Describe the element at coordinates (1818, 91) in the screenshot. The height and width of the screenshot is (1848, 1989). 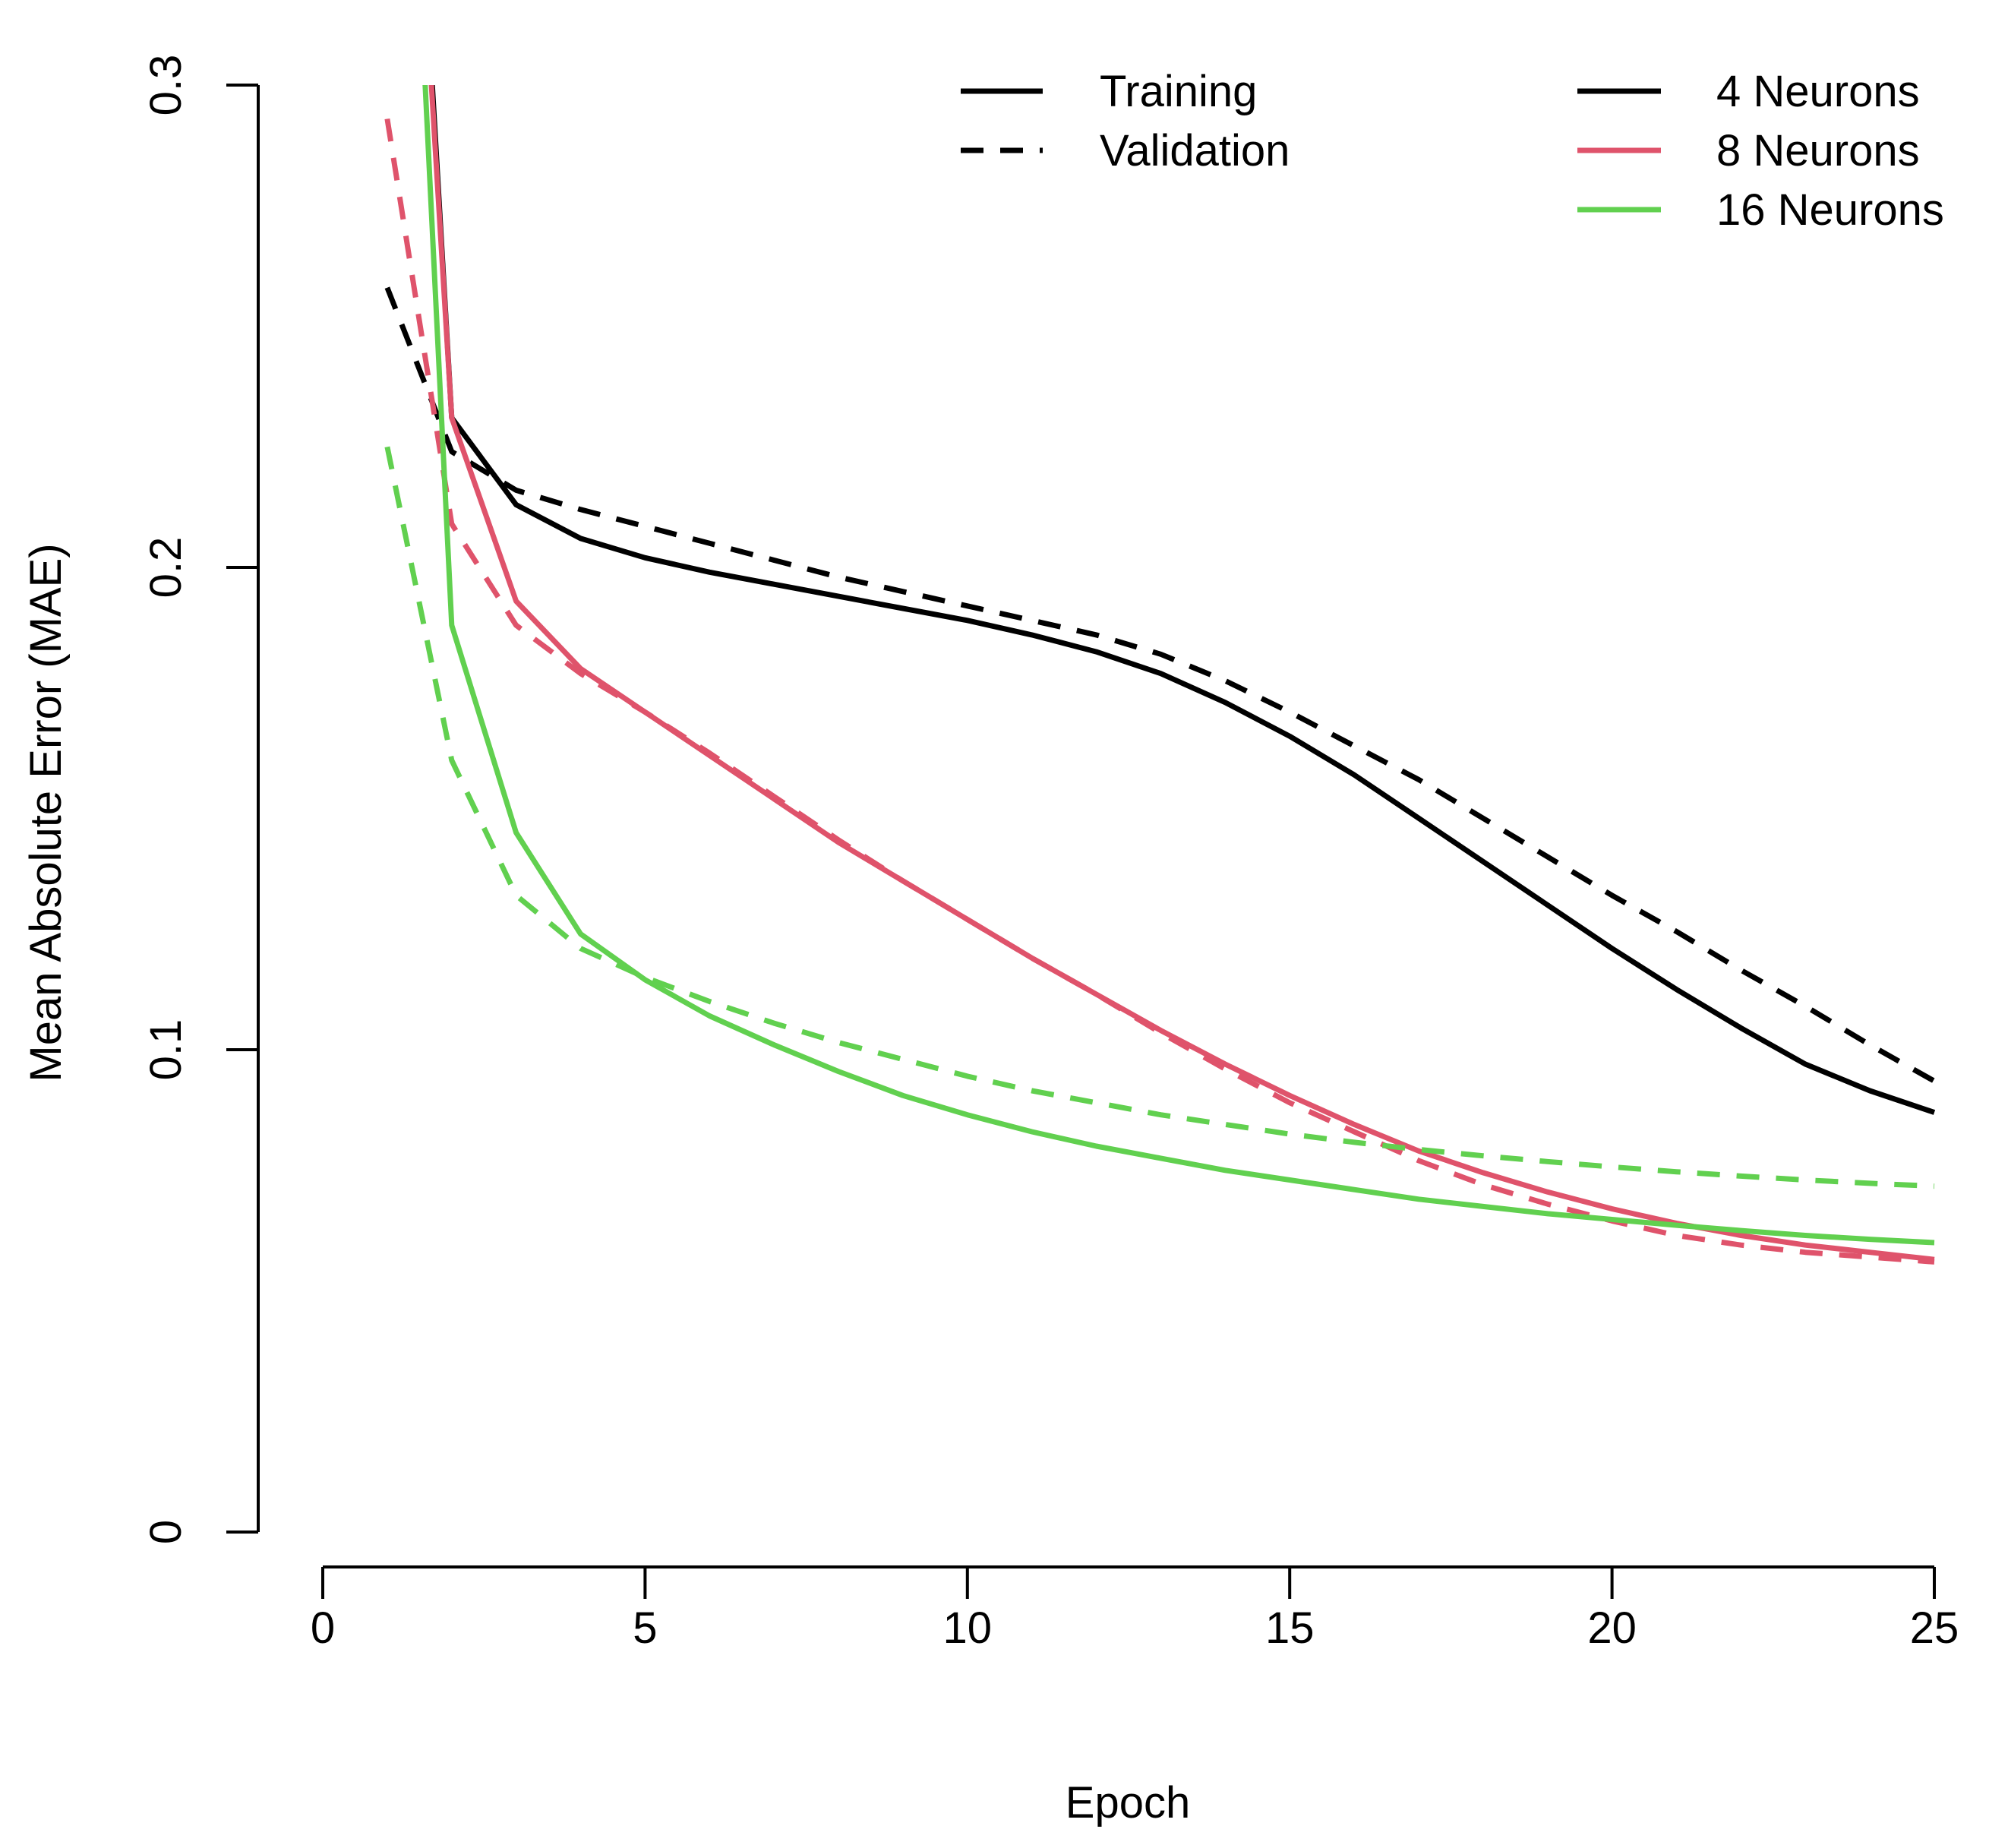
I see `legend-label-4-neurons: 4 Neurons` at that location.